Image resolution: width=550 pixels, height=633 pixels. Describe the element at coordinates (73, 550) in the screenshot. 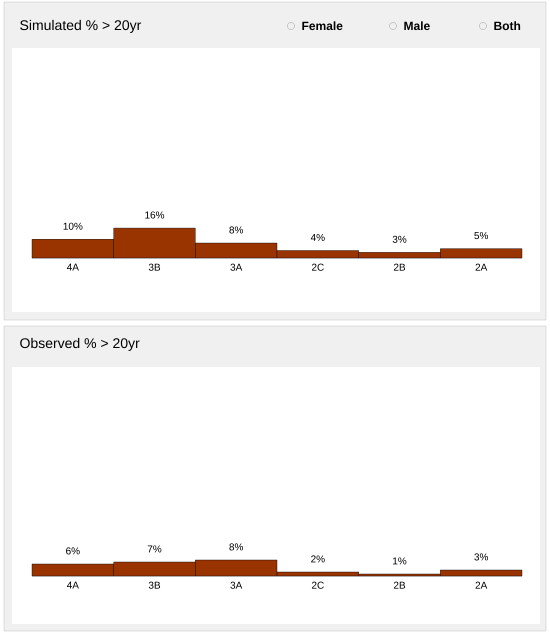

I see `data-label: 6%` at that location.